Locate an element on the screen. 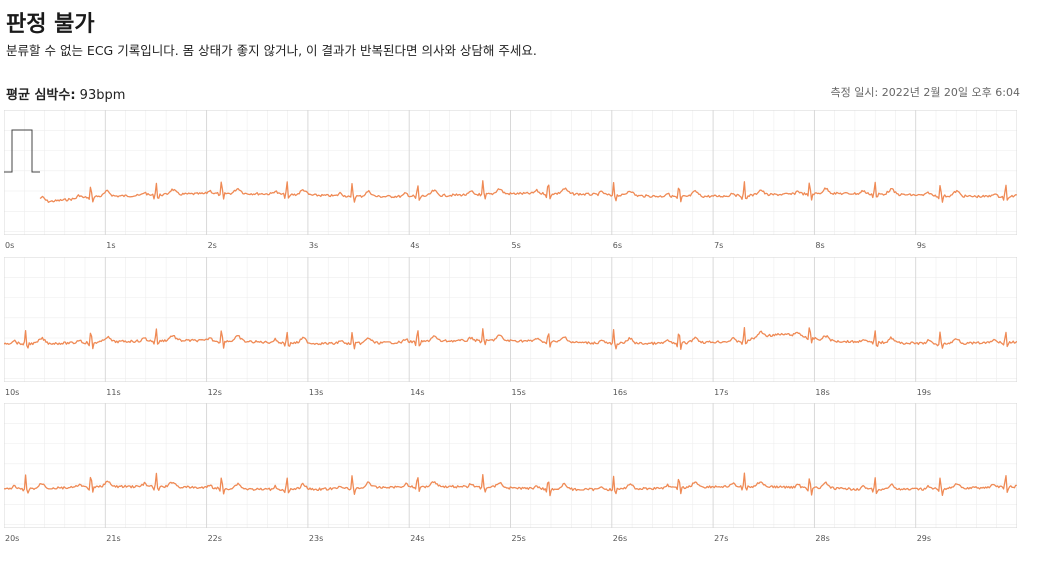  result-title: 판정 불가 is located at coordinates (50, 24).